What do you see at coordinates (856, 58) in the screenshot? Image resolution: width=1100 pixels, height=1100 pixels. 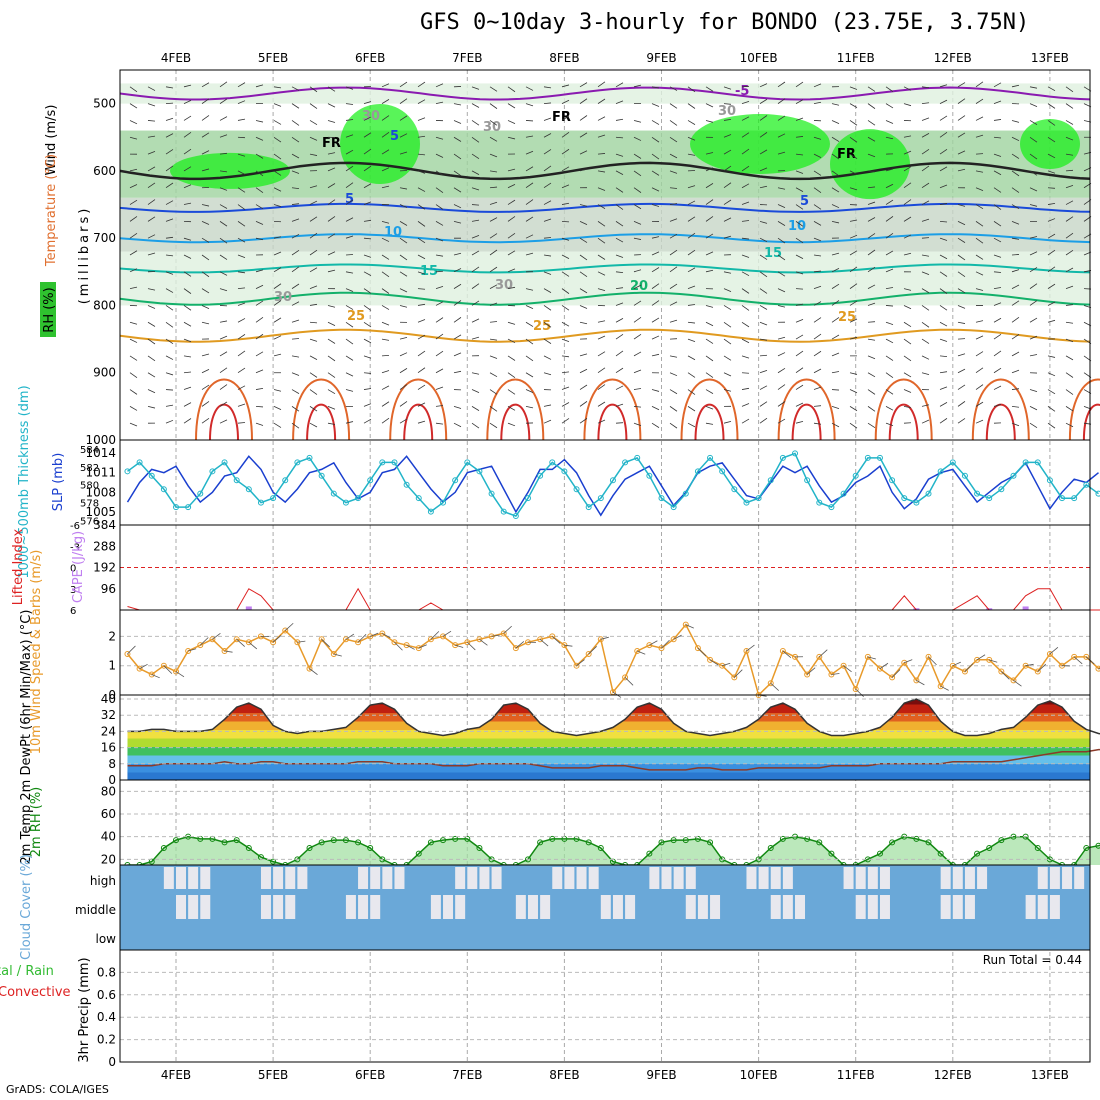 I see `x-tick-top: 11FEB` at bounding box center [856, 58].